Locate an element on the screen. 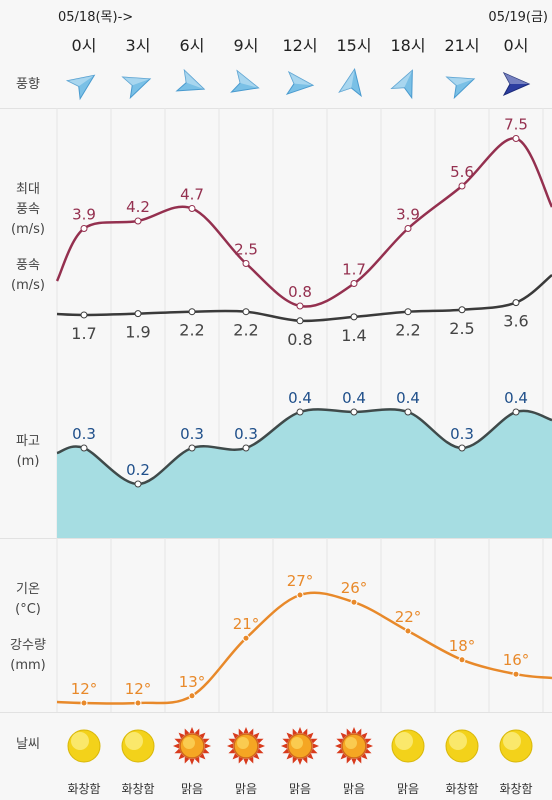 The image size is (552, 800). weather-label: 날씨 is located at coordinates (28, 744).